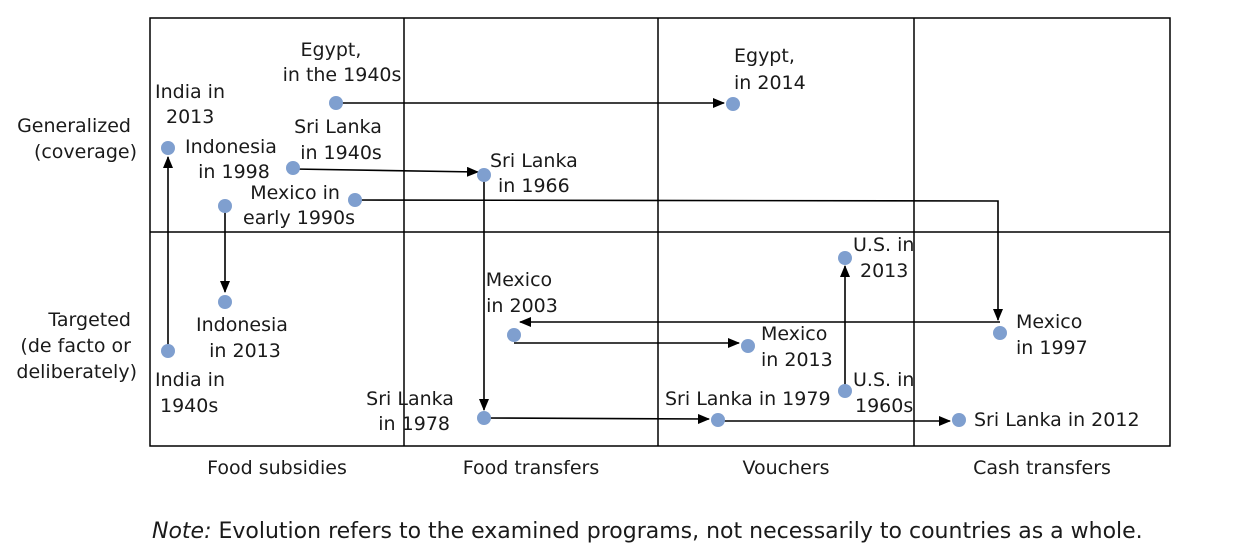  What do you see at coordinates (959, 420) in the screenshot?
I see `dot-srilanka-2012` at bounding box center [959, 420].